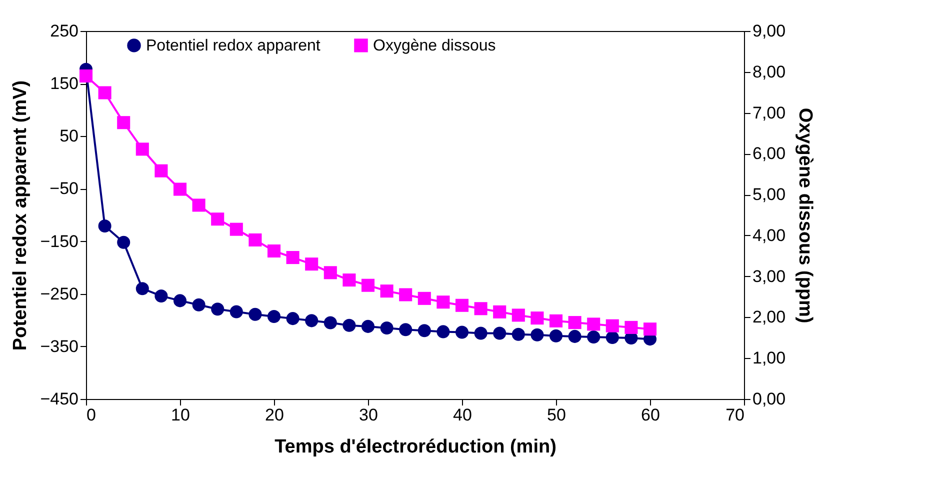 This screenshot has height=497, width=944. What do you see at coordinates (59, 346) in the screenshot?
I see `y-tick-label: −350` at bounding box center [59, 346].